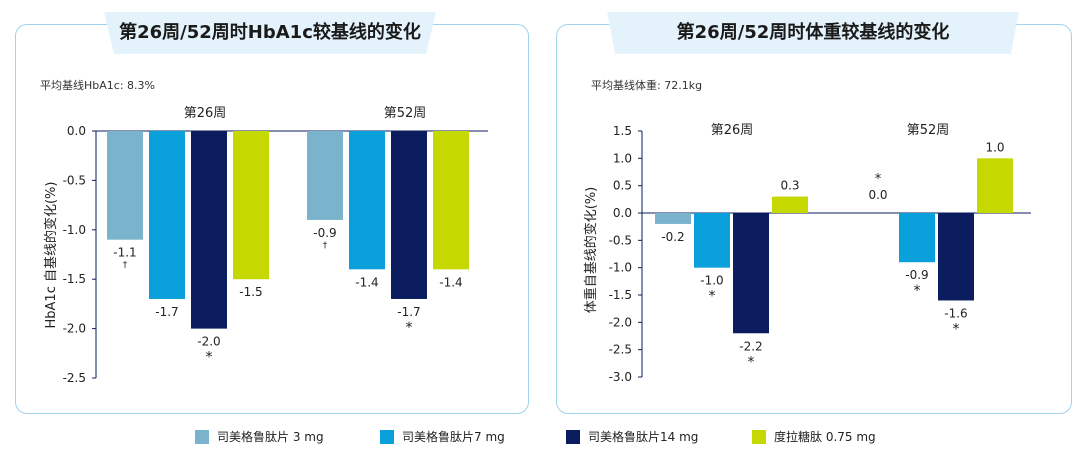 This screenshot has height=453, width=1080. Describe the element at coordinates (672, 237) in the screenshot. I see `weight-data-label: -0.2` at that location.